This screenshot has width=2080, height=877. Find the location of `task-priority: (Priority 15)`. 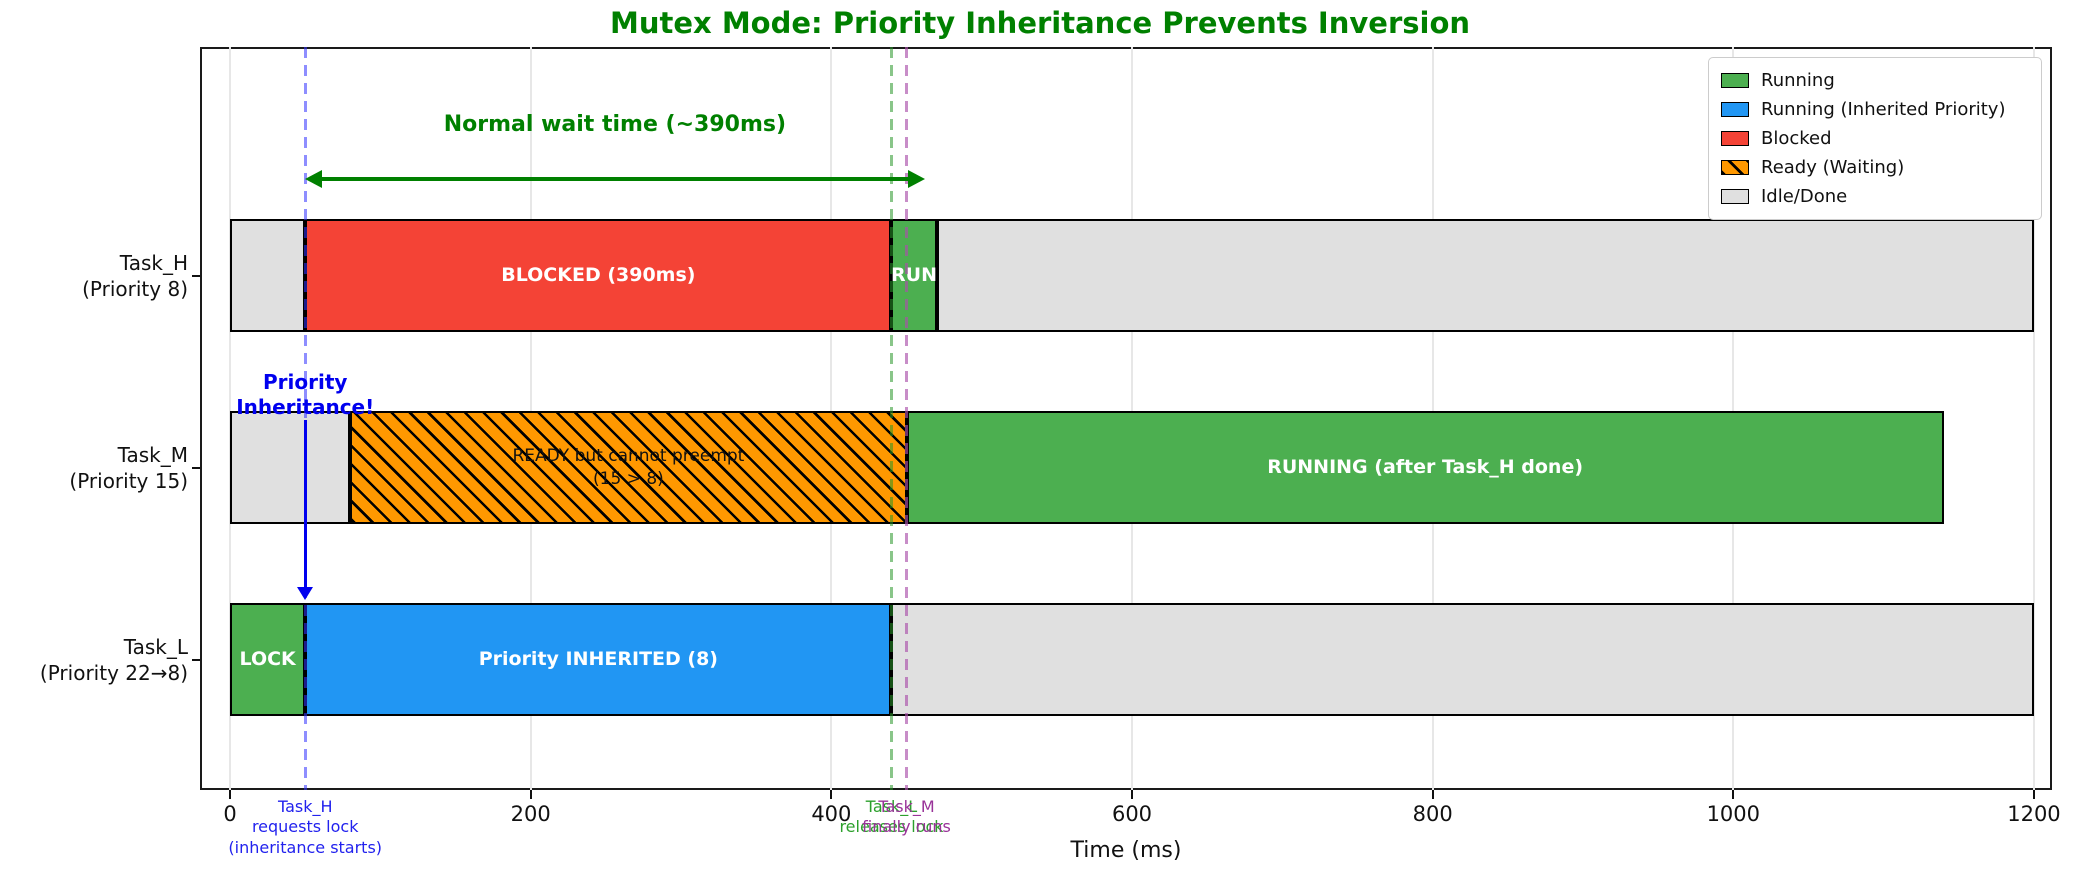

task-priority: (Priority 15) is located at coordinates (128, 480).